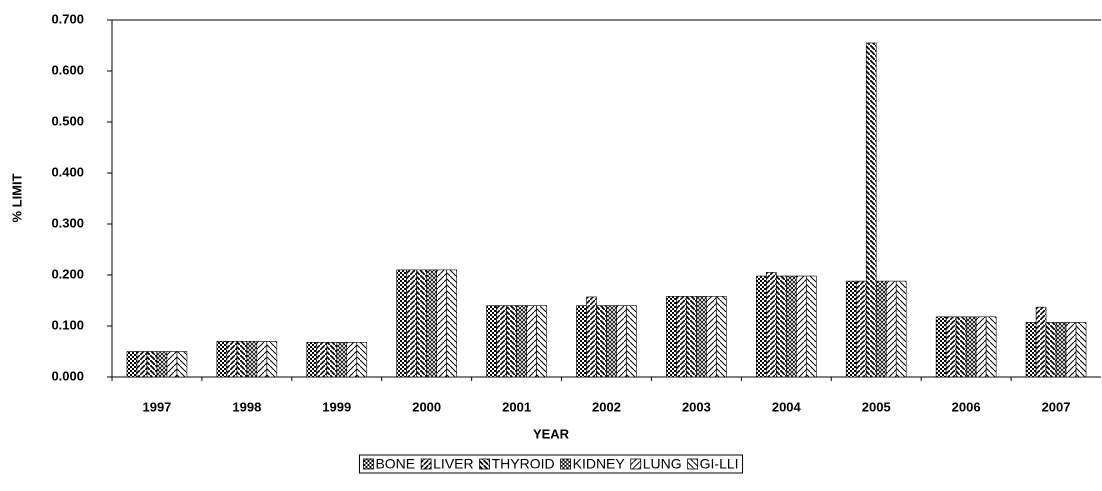 Image resolution: width=1102 pixels, height=491 pixels. I want to click on y-tick-label: 0.300, so click(67, 222).